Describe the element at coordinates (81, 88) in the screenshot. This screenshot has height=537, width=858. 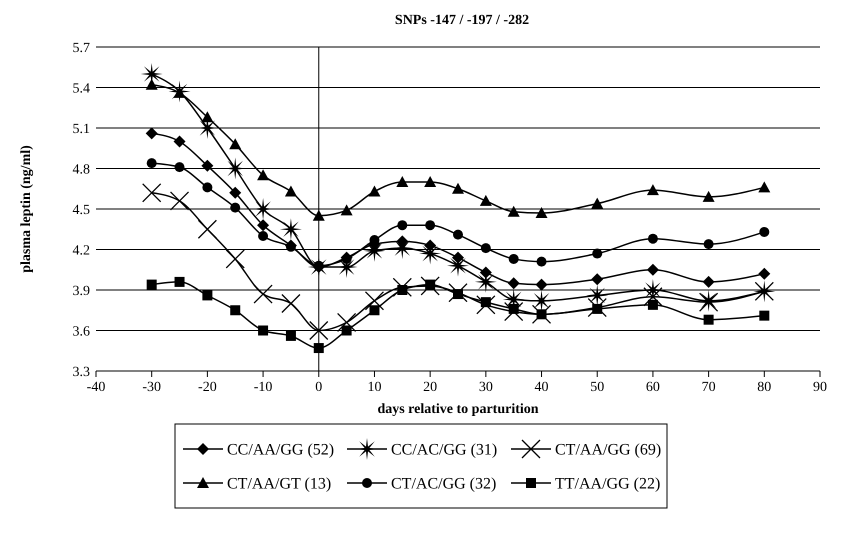
I see `y-tick-label: 5.4` at that location.